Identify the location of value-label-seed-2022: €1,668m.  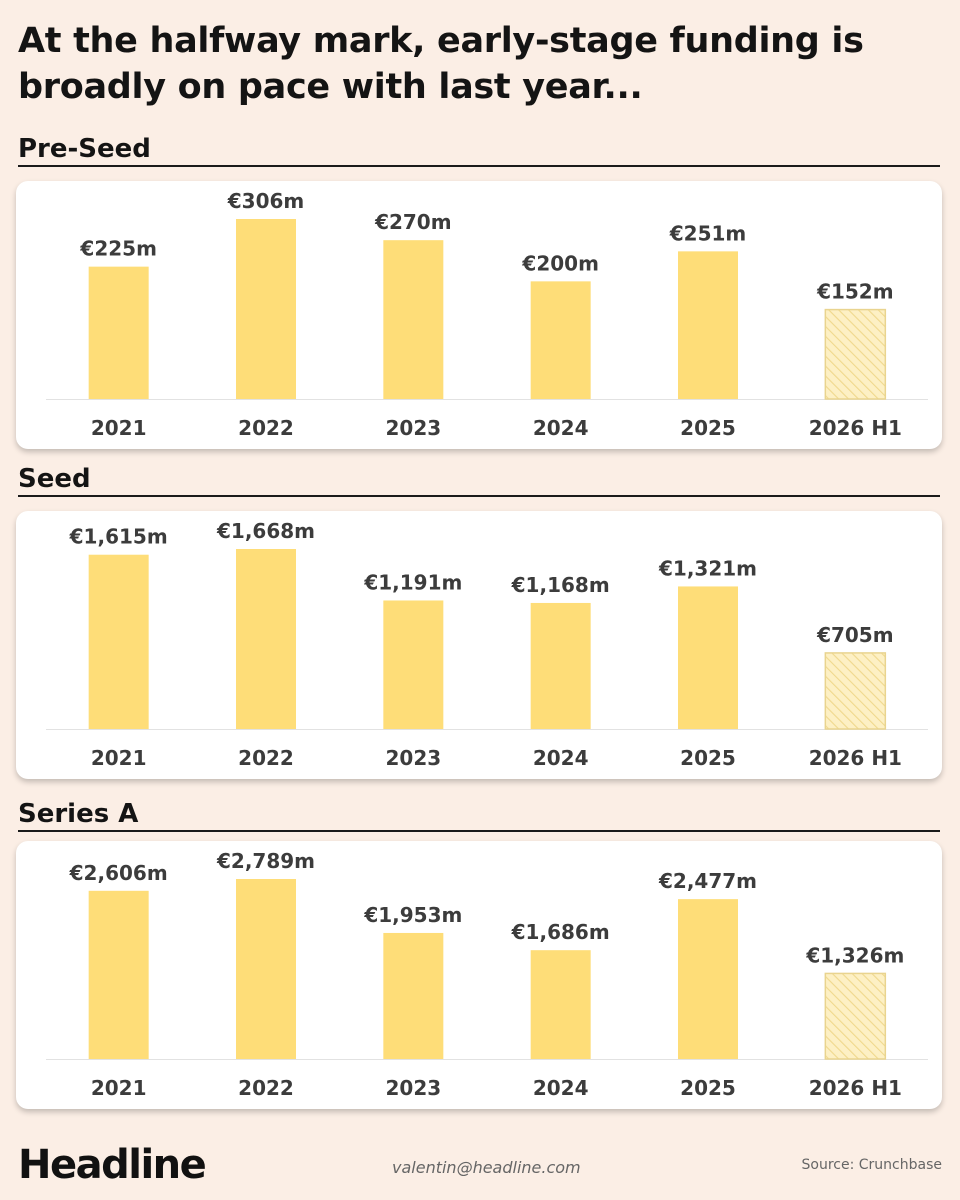
(265, 531).